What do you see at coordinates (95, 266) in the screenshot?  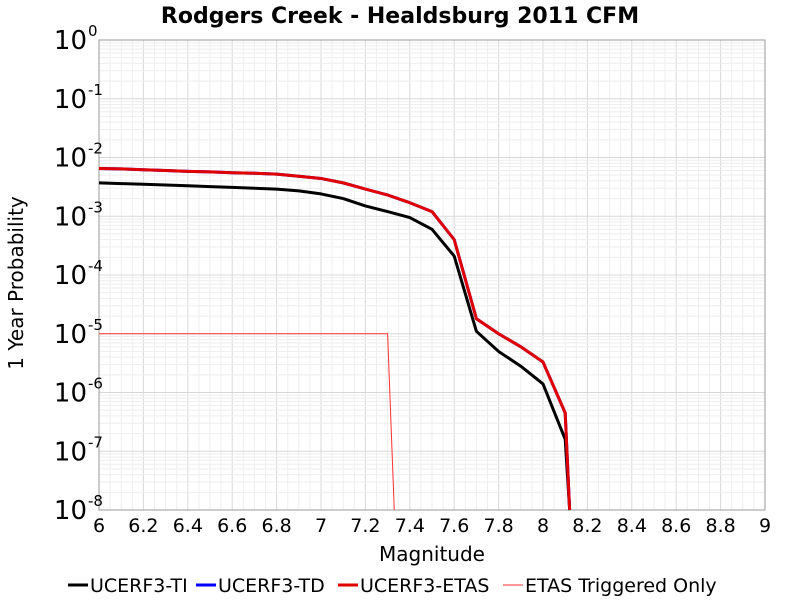 I see `y-tick-exponent: -4` at bounding box center [95, 266].